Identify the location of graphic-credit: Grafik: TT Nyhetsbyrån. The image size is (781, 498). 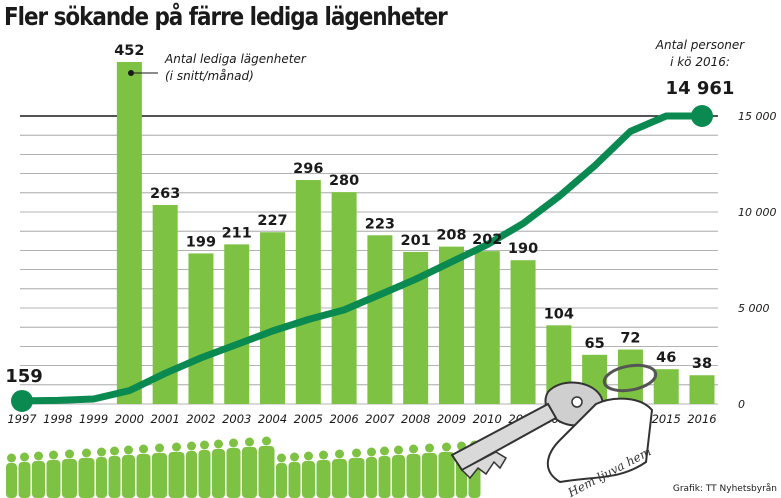
(724, 489).